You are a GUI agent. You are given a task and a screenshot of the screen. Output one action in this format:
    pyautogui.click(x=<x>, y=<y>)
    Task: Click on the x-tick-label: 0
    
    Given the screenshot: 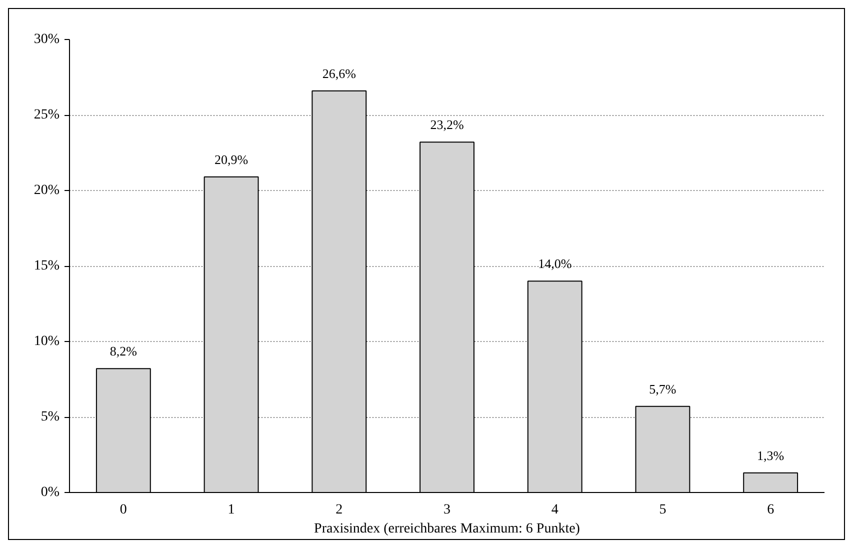 What is the action you would take?
    pyautogui.click(x=123, y=510)
    